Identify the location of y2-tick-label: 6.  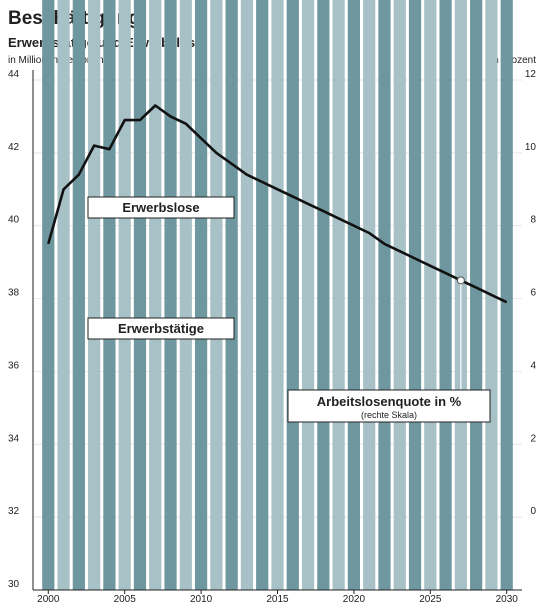
(533, 293).